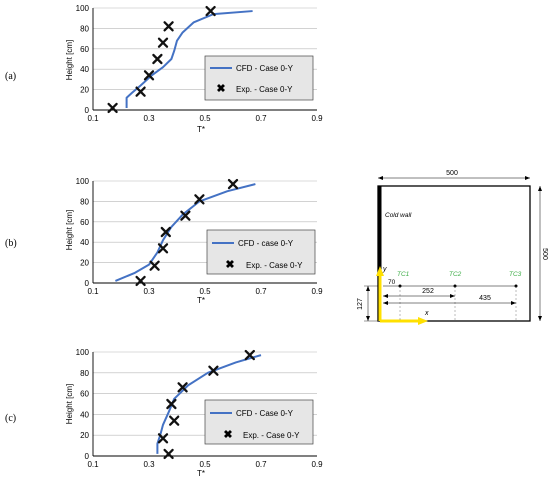 This screenshot has width=550, height=489. I want to click on dim-435-arrow-right, so click(513, 303).